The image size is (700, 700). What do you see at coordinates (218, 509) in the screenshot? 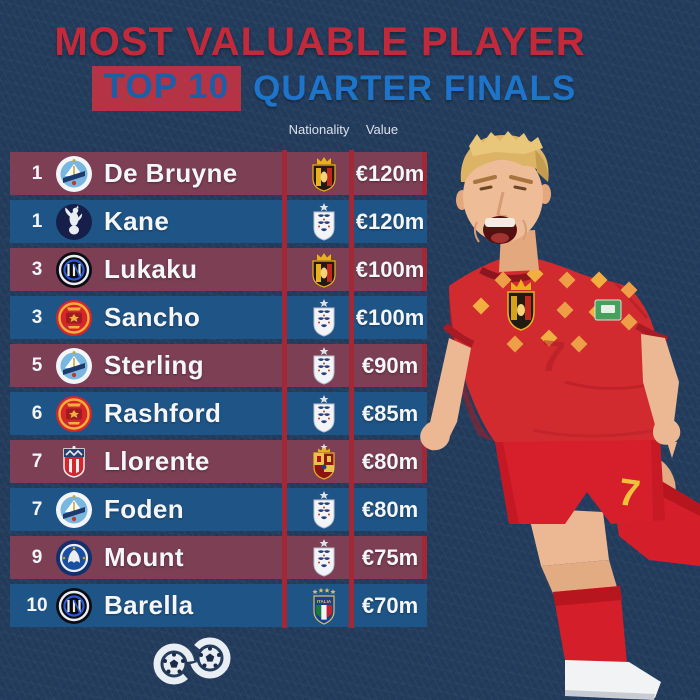
I see `table-row: 7 Foden €80m` at bounding box center [218, 509].